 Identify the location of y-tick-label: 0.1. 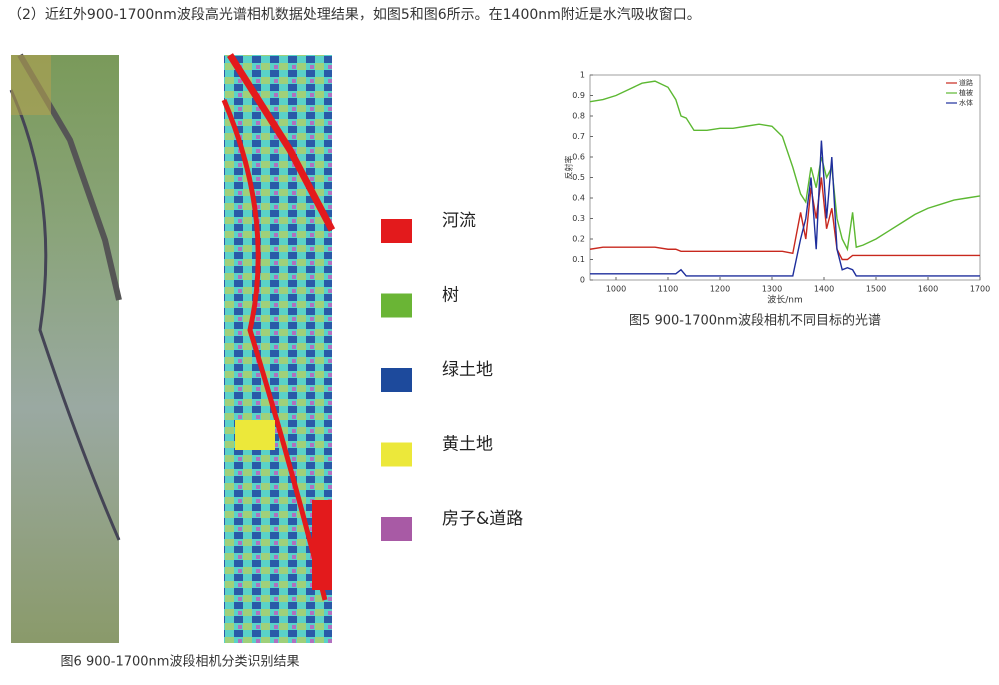
(578, 259).